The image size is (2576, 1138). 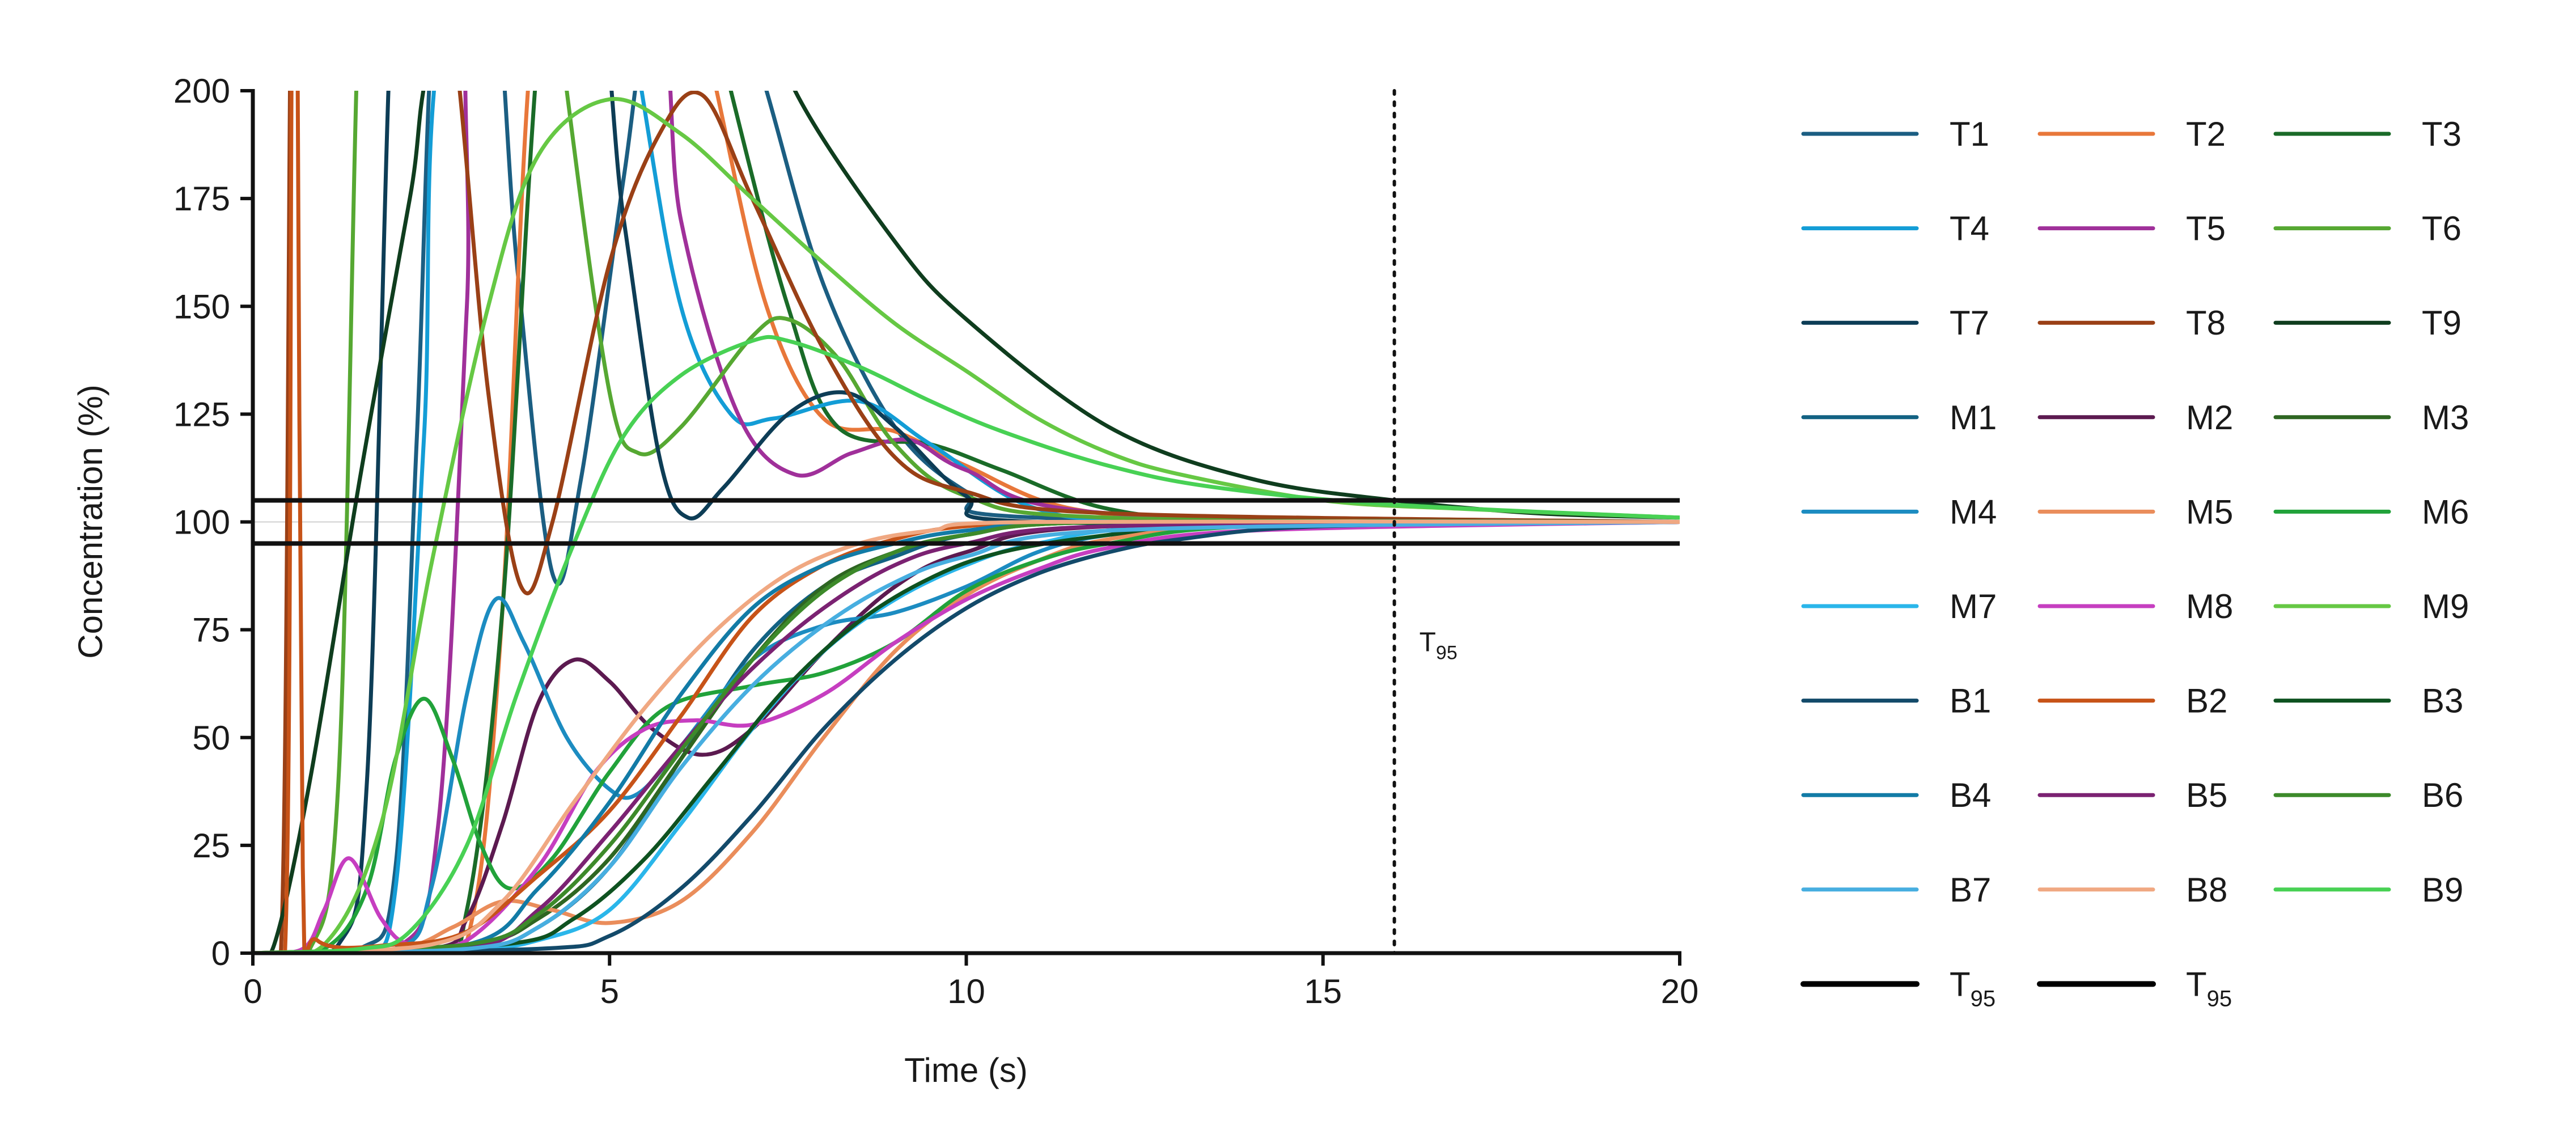 I want to click on y-tick-label: 150, so click(x=201, y=306).